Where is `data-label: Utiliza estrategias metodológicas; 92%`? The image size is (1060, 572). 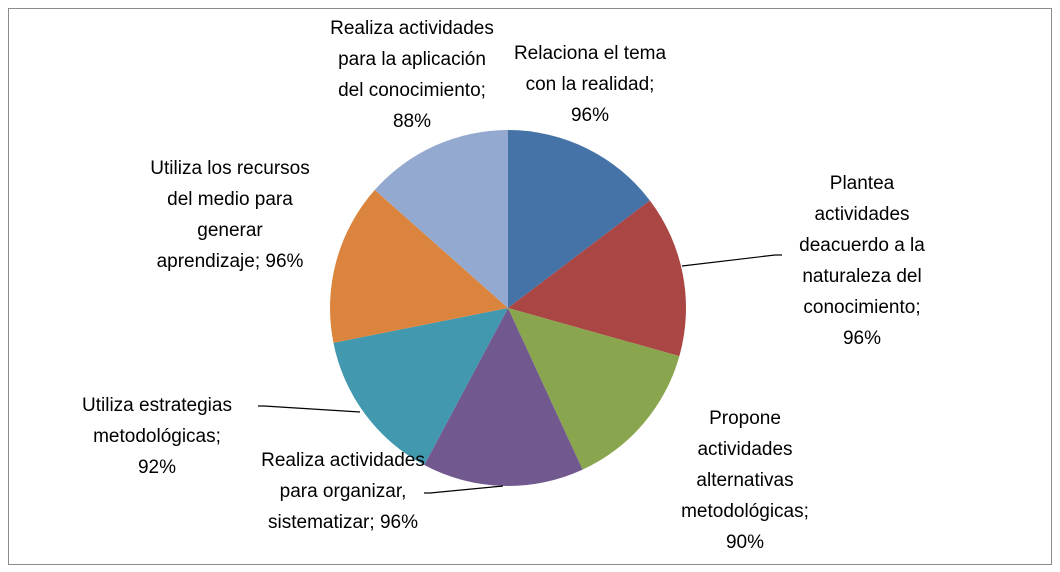
data-label: Utiliza estrategias metodológicas; 92% is located at coordinates (157, 436).